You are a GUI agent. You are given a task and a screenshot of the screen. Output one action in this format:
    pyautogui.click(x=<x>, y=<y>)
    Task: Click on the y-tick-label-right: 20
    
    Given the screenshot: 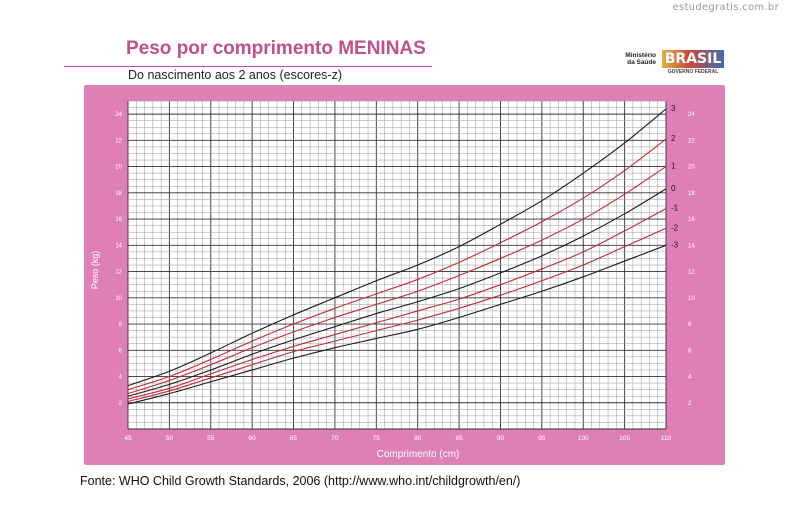 What is the action you would take?
    pyautogui.click(x=691, y=168)
    